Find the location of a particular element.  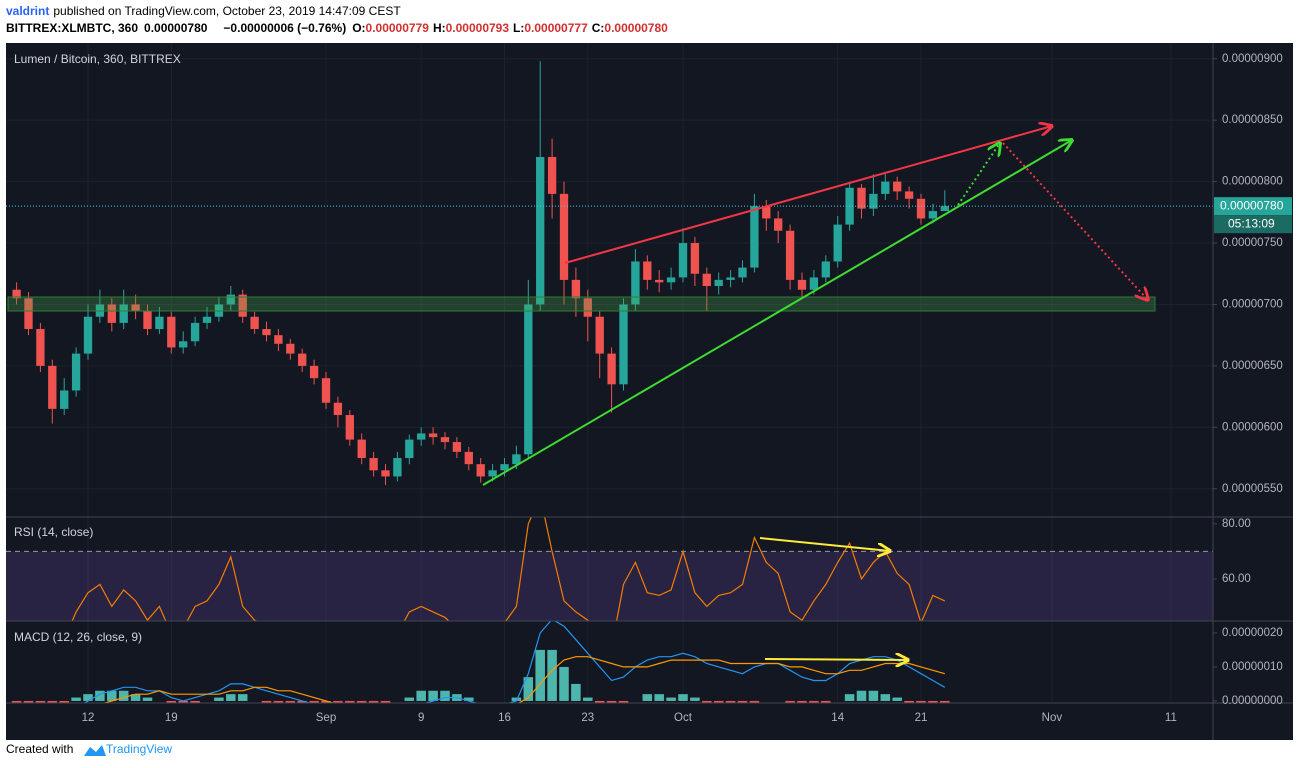

x-tick-label: 23 is located at coordinates (587, 718).